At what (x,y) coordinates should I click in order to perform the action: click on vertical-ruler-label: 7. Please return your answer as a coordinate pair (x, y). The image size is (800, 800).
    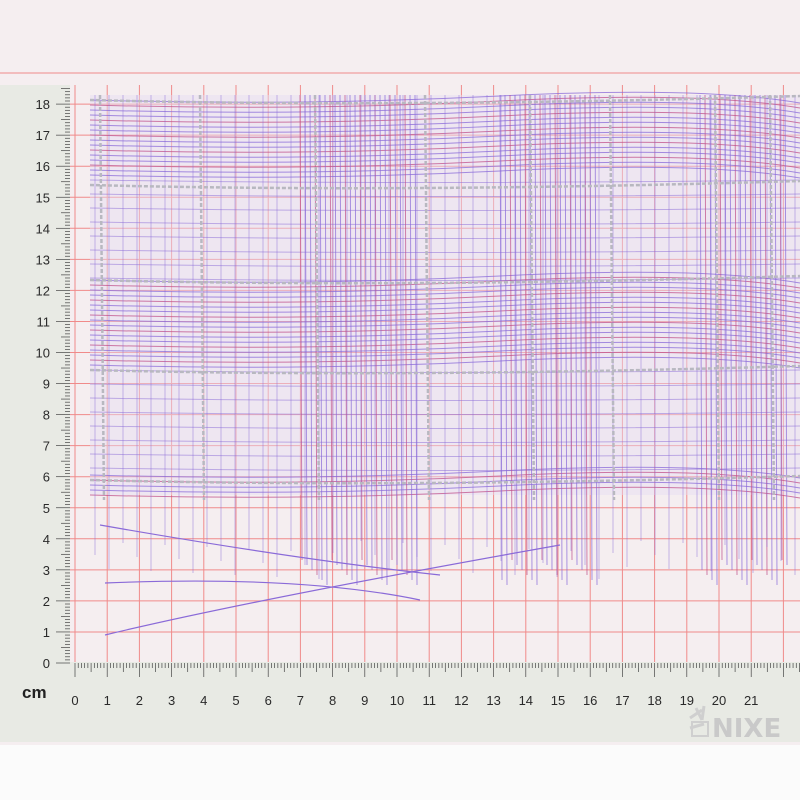
    Looking at the image, I should click on (46, 446).